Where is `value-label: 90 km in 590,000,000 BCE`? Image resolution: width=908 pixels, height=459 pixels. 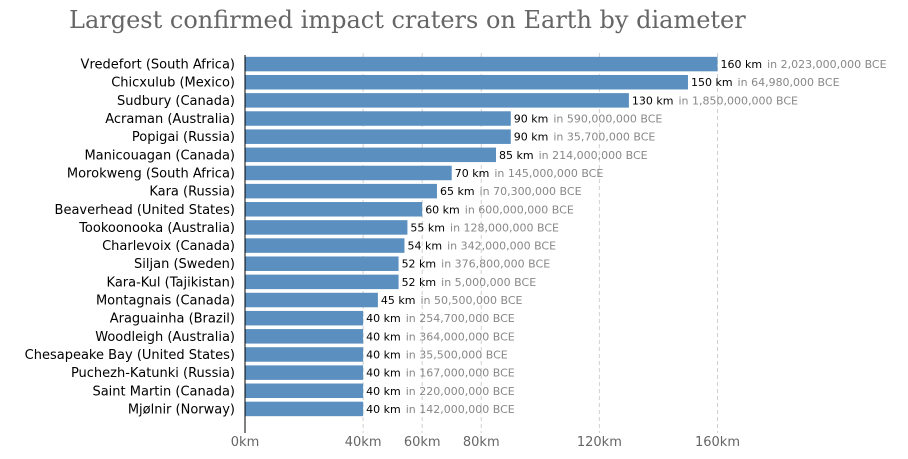 value-label: 90 km in 590,000,000 BCE is located at coordinates (588, 119).